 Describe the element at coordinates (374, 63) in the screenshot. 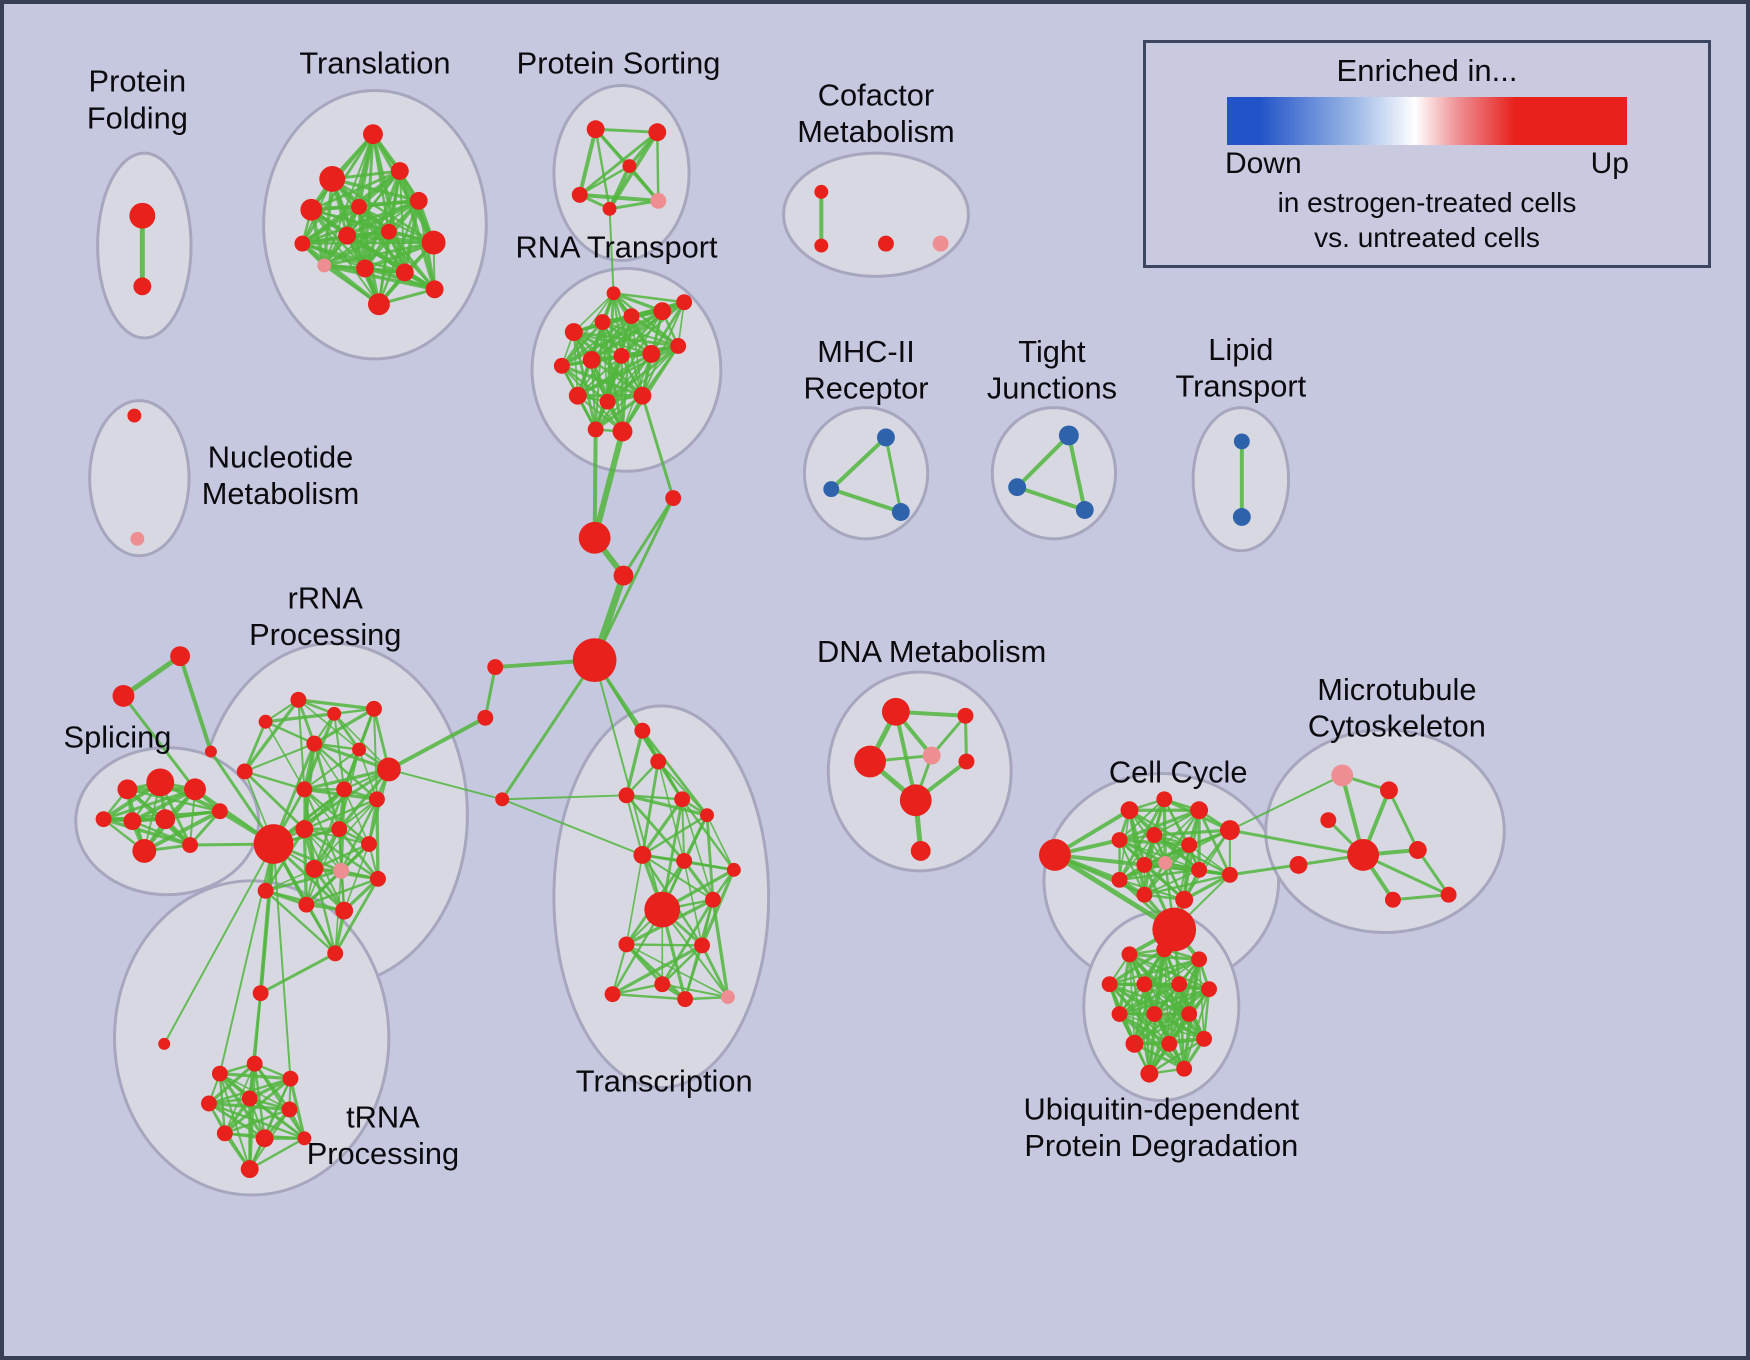

I see `cluster-label-translation: Translation` at that location.